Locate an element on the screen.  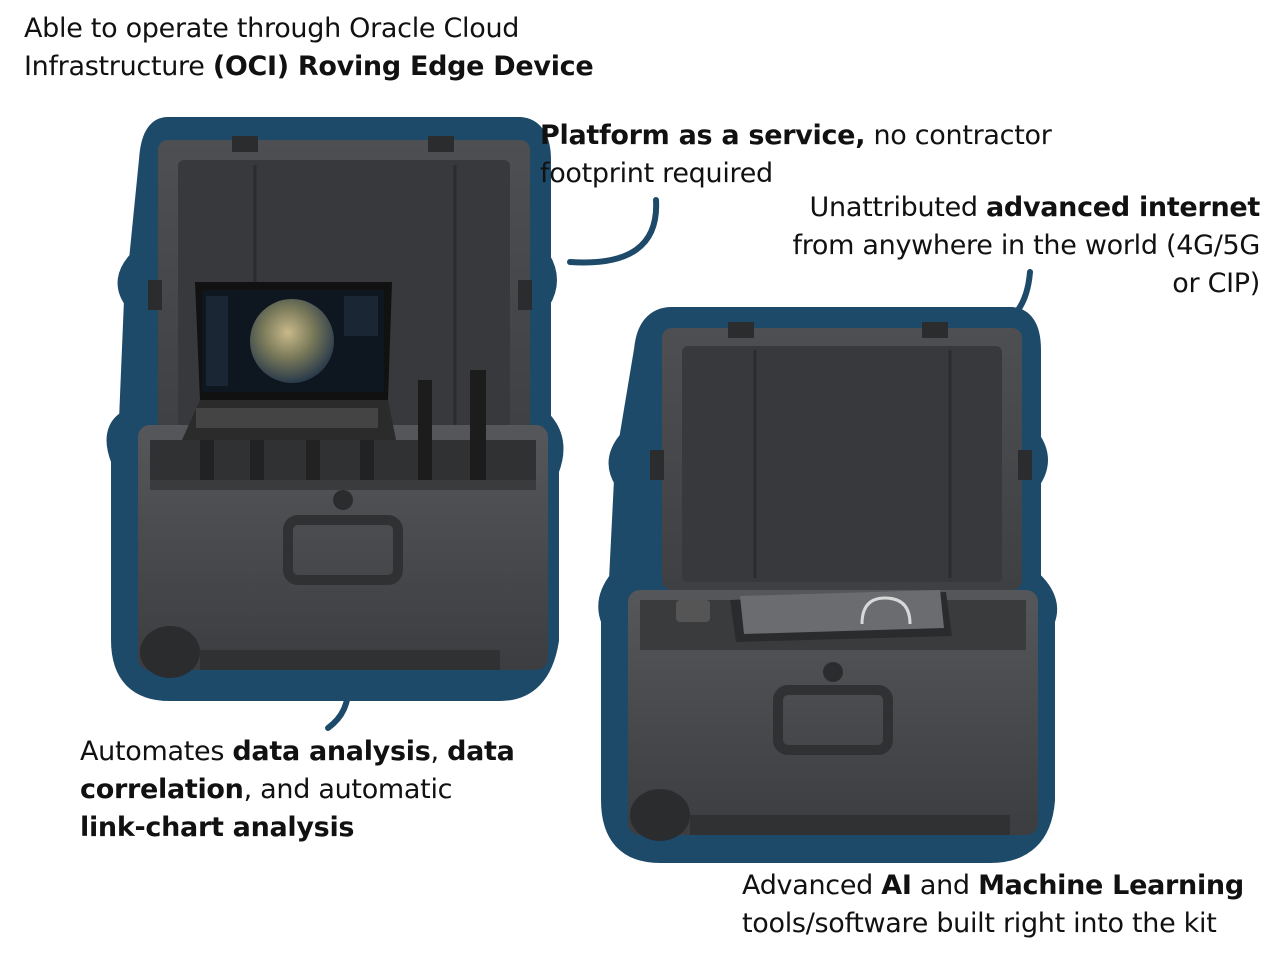
callout-ai-bold2: Machine Learning is located at coordinates (1111, 885).